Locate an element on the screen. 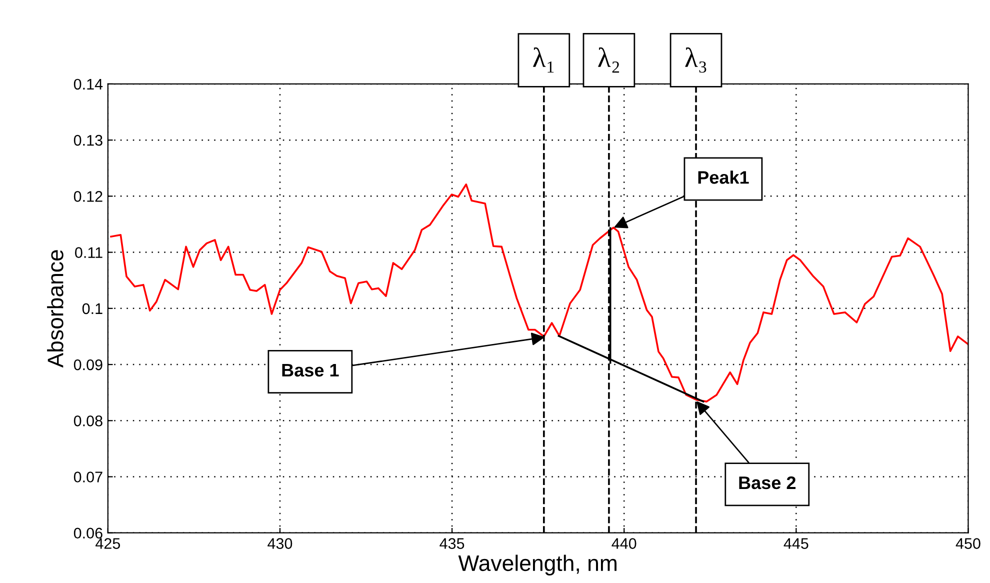  y-tick-label: 0.1 is located at coordinates (92, 308).